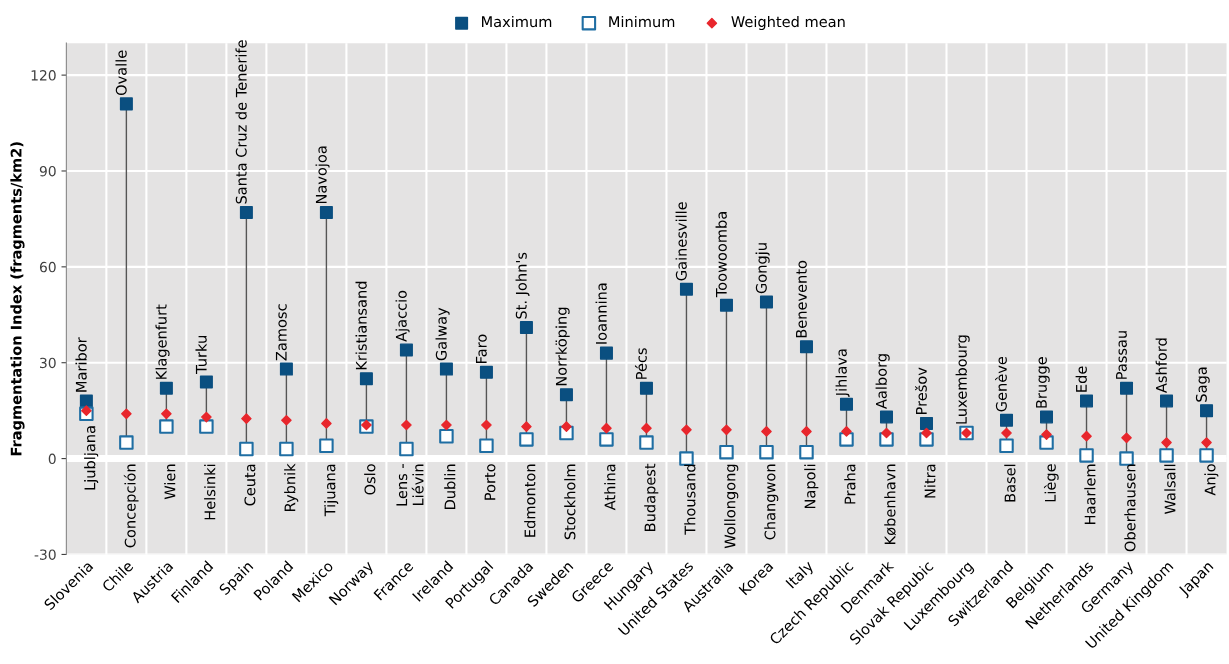 This screenshot has width=1229, height=664. Describe the element at coordinates (801, 299) in the screenshot. I see `data-label: Benevento` at that location.